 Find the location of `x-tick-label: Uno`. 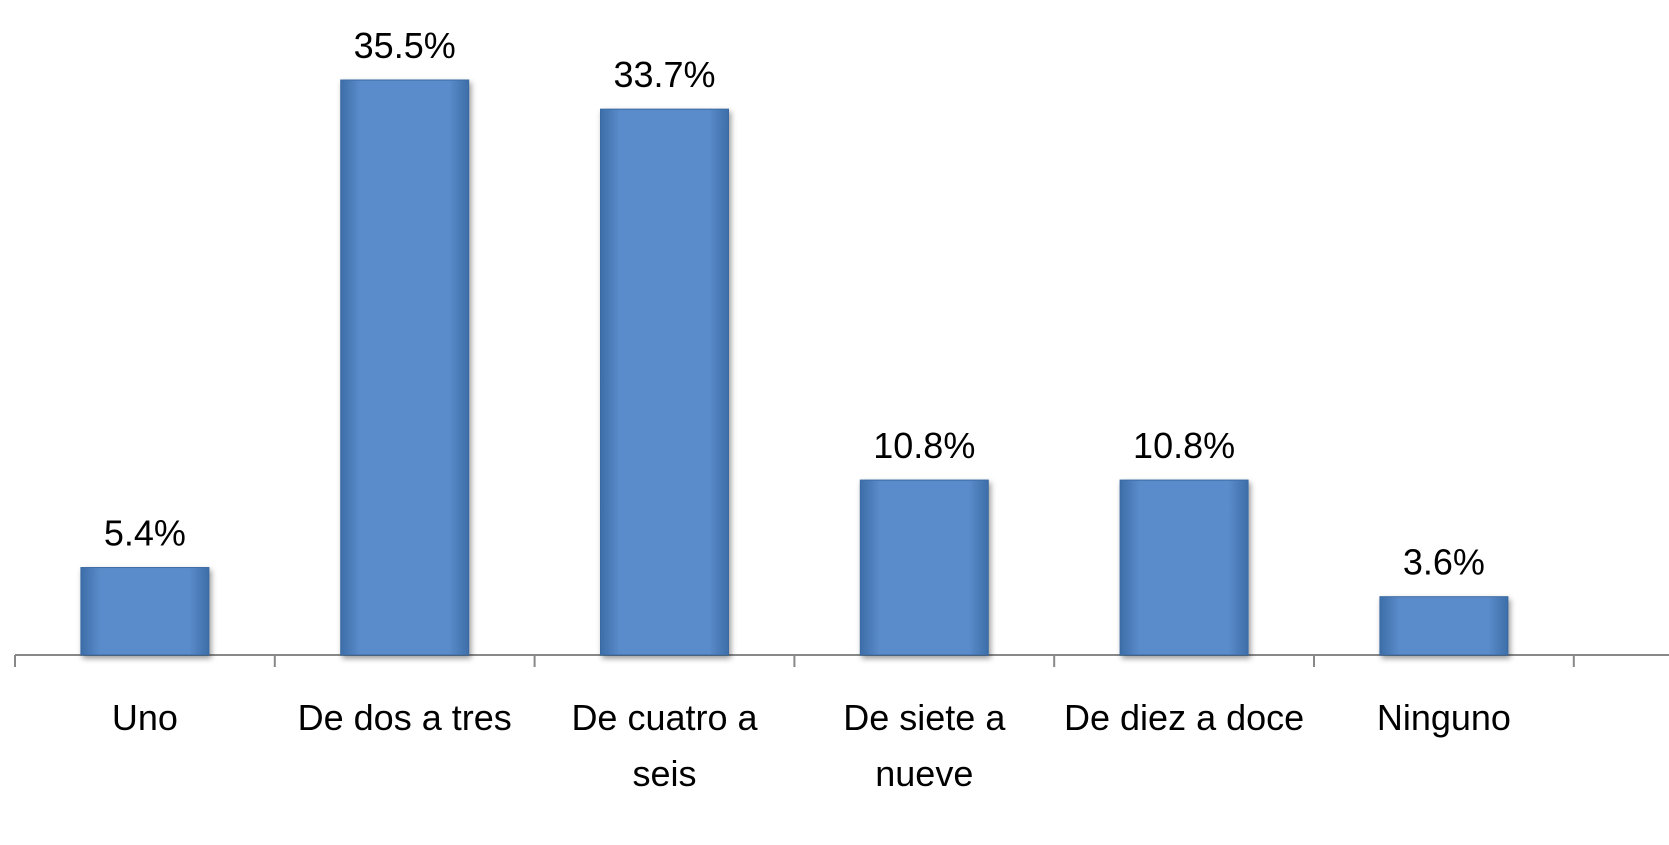

x-tick-label: Uno is located at coordinates (144, 717).